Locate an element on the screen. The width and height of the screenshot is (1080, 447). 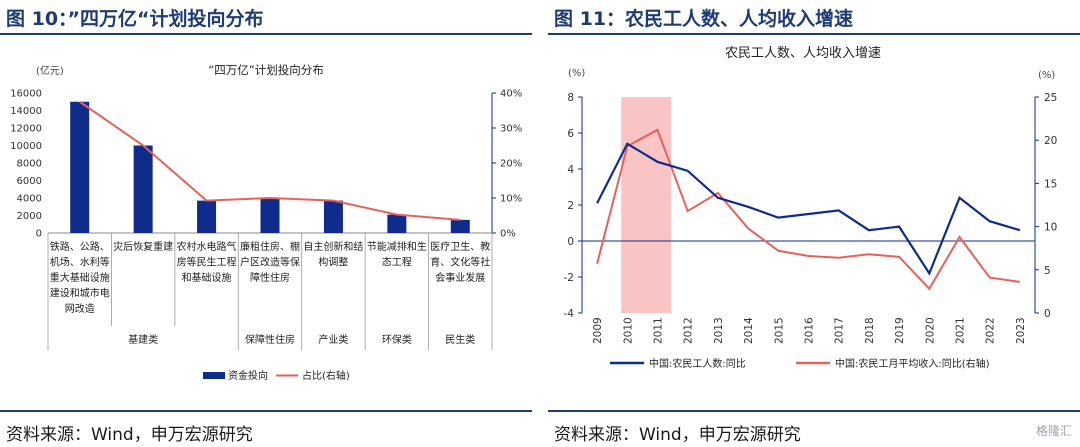
x-tick-label: 2018 is located at coordinates (870, 330).